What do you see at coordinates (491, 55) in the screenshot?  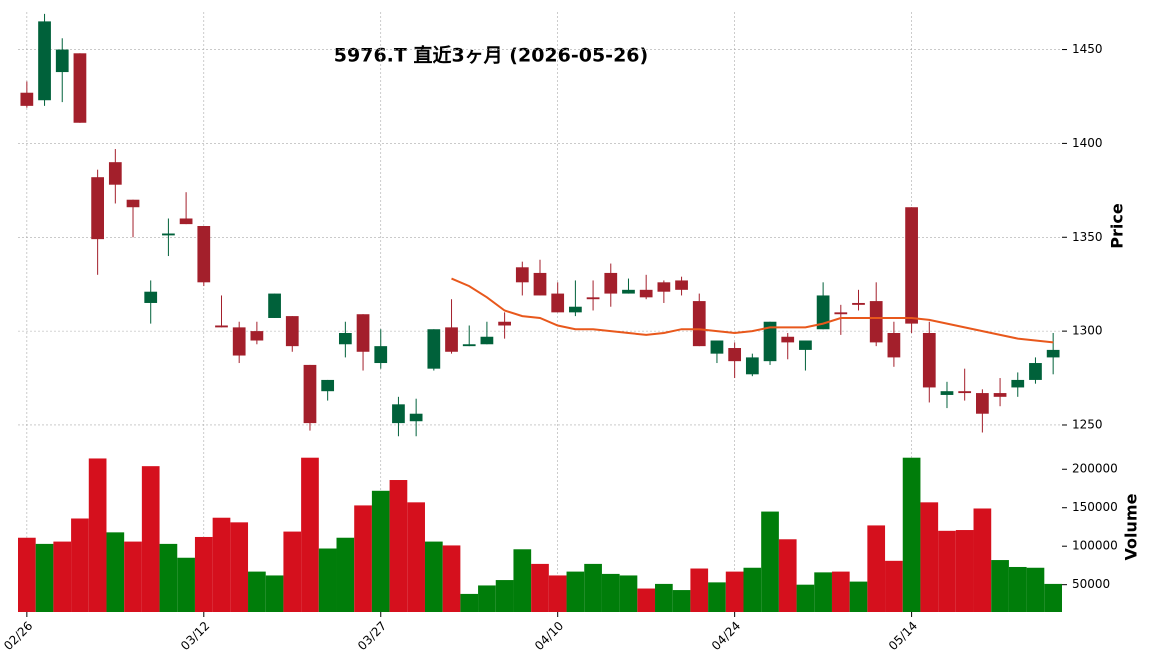 I see `chart-title: 5976.T 直近3ヶ月 (2026-05-26)` at bounding box center [491, 55].